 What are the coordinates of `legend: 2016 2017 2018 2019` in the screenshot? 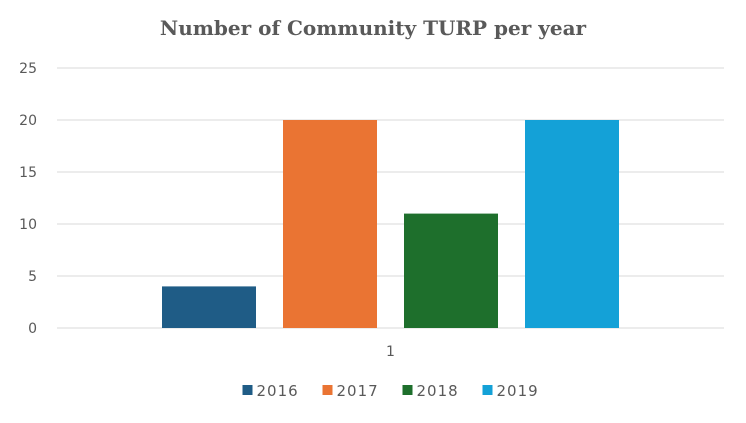 It's located at (390, 391).